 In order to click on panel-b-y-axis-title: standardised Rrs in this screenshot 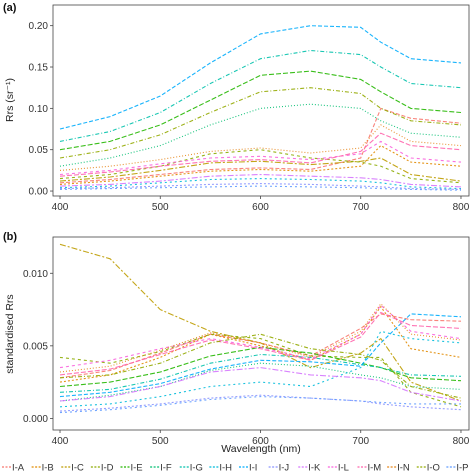, I will do `click(10, 333)`.